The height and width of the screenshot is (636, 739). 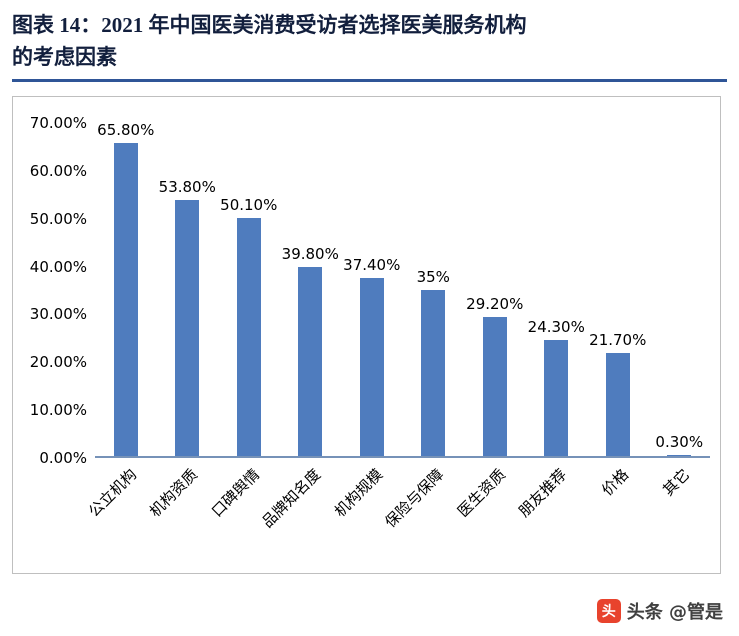 What do you see at coordinates (551, 513) in the screenshot?
I see `category-cell: 朋友推荐` at bounding box center [551, 513].